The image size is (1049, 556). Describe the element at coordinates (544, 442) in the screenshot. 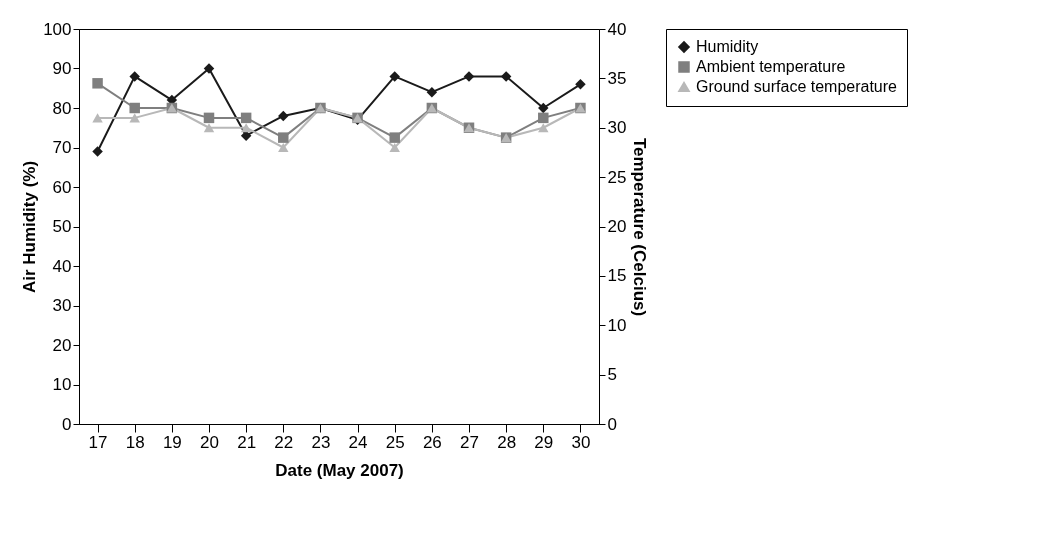

I see `x-tick-label: 29` at that location.